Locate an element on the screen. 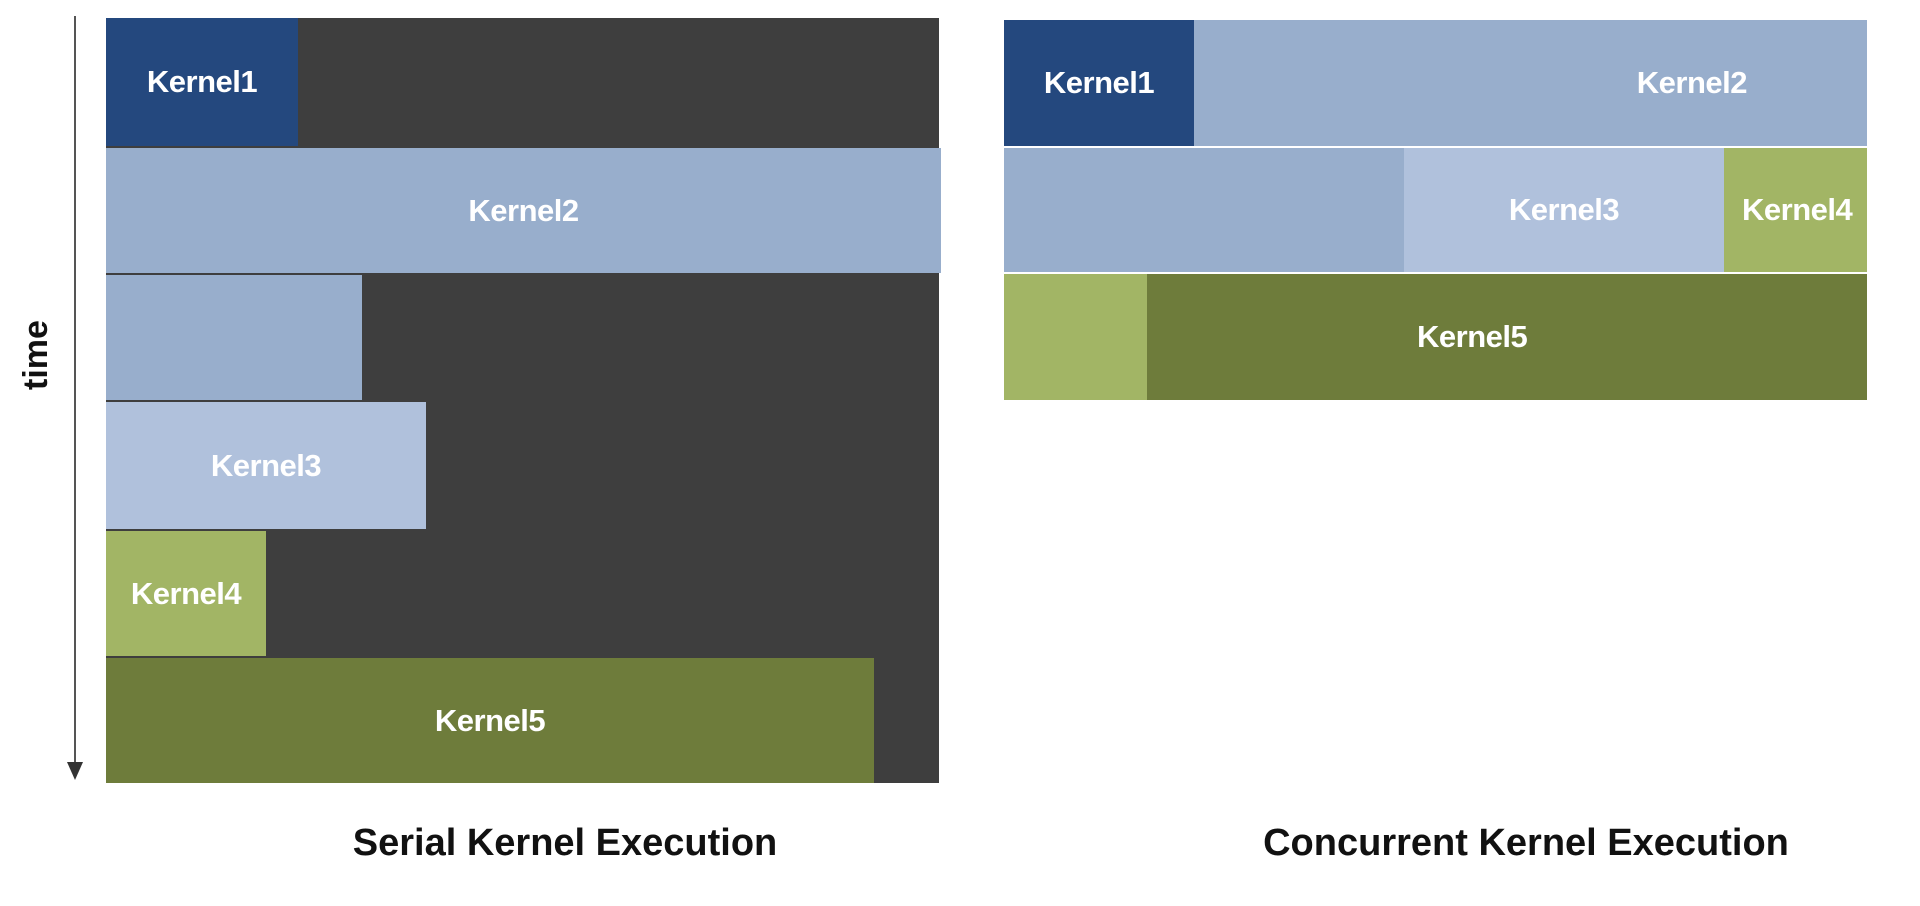  concurrent-kernel2-tail-block is located at coordinates (1204, 210).